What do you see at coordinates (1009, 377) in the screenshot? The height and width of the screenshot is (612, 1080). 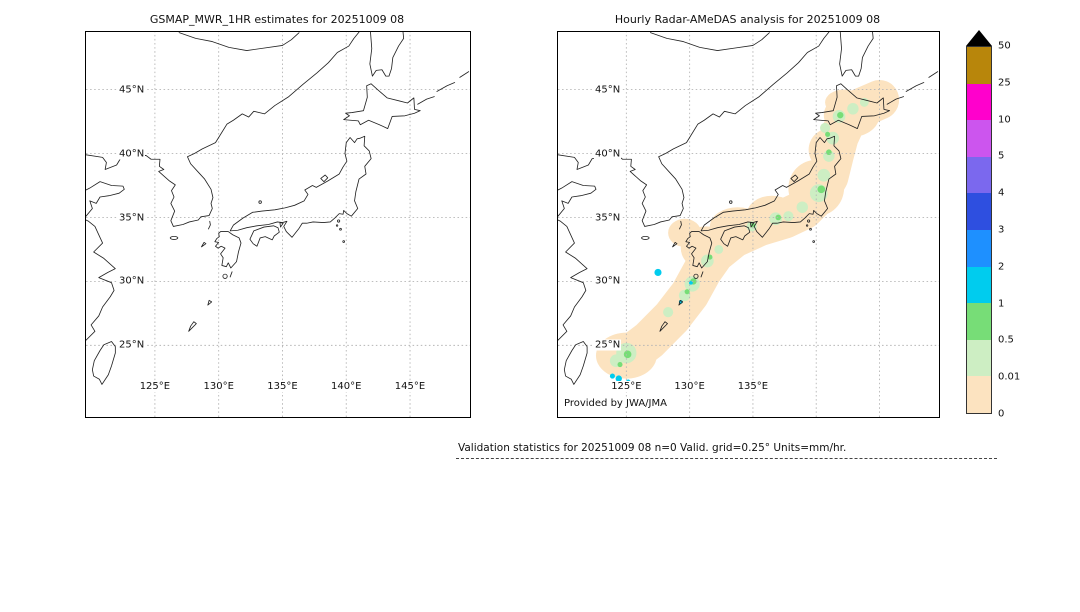 I see `colorbar-tick-label: 0.01` at bounding box center [1009, 377].